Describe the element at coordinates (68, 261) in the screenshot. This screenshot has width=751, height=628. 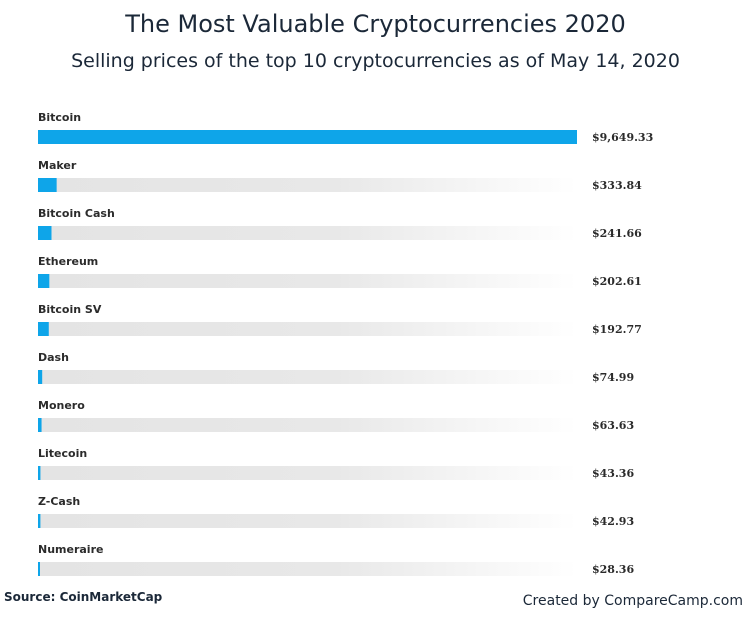
I see `category-label: Ethereum` at that location.